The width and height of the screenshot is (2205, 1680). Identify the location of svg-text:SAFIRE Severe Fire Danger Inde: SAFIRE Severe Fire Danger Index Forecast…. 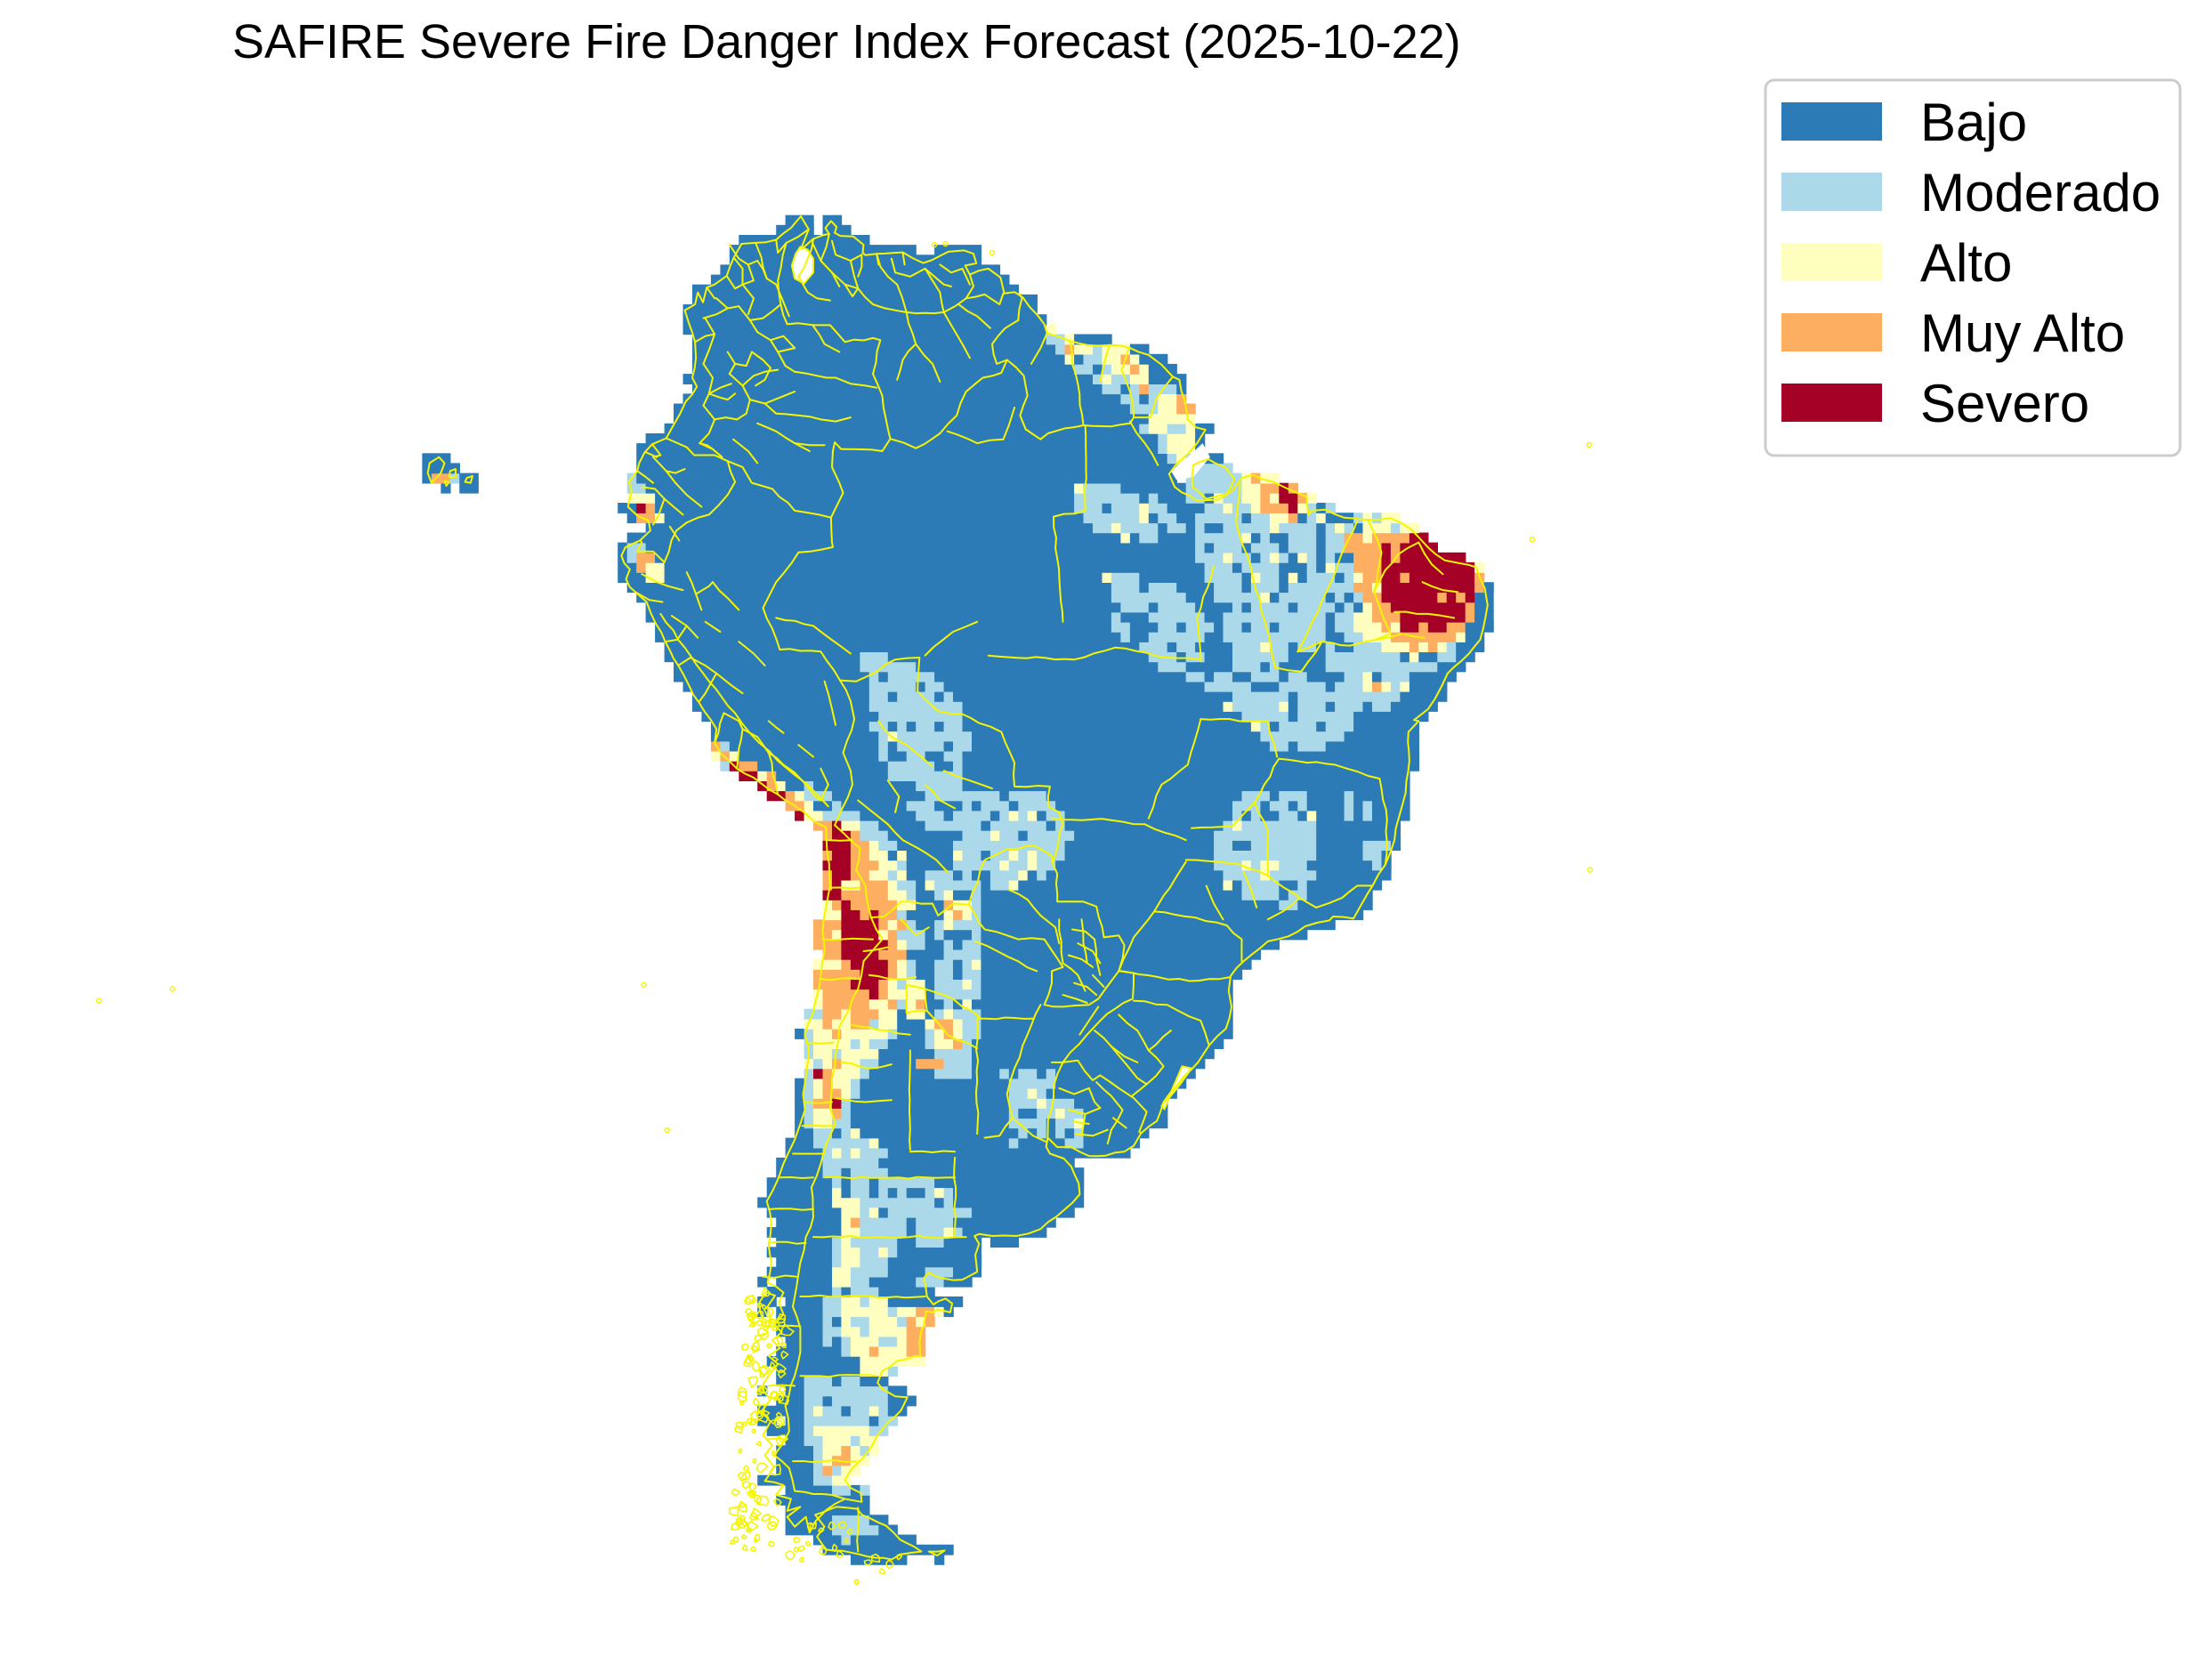
(846, 42).